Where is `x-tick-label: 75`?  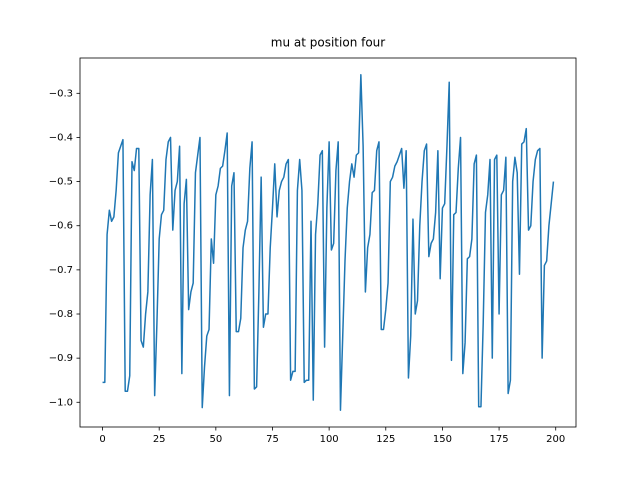 x-tick-label: 75 is located at coordinates (272, 439).